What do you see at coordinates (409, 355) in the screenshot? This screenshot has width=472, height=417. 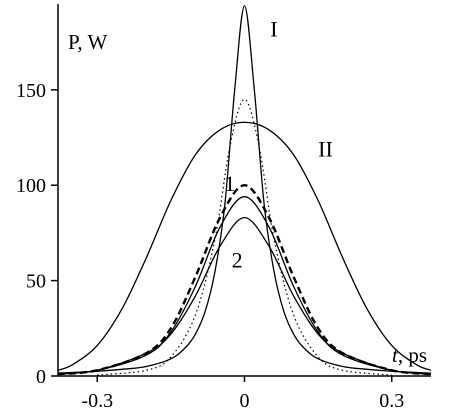 I see `x-axis-label: t, ps` at bounding box center [409, 355].